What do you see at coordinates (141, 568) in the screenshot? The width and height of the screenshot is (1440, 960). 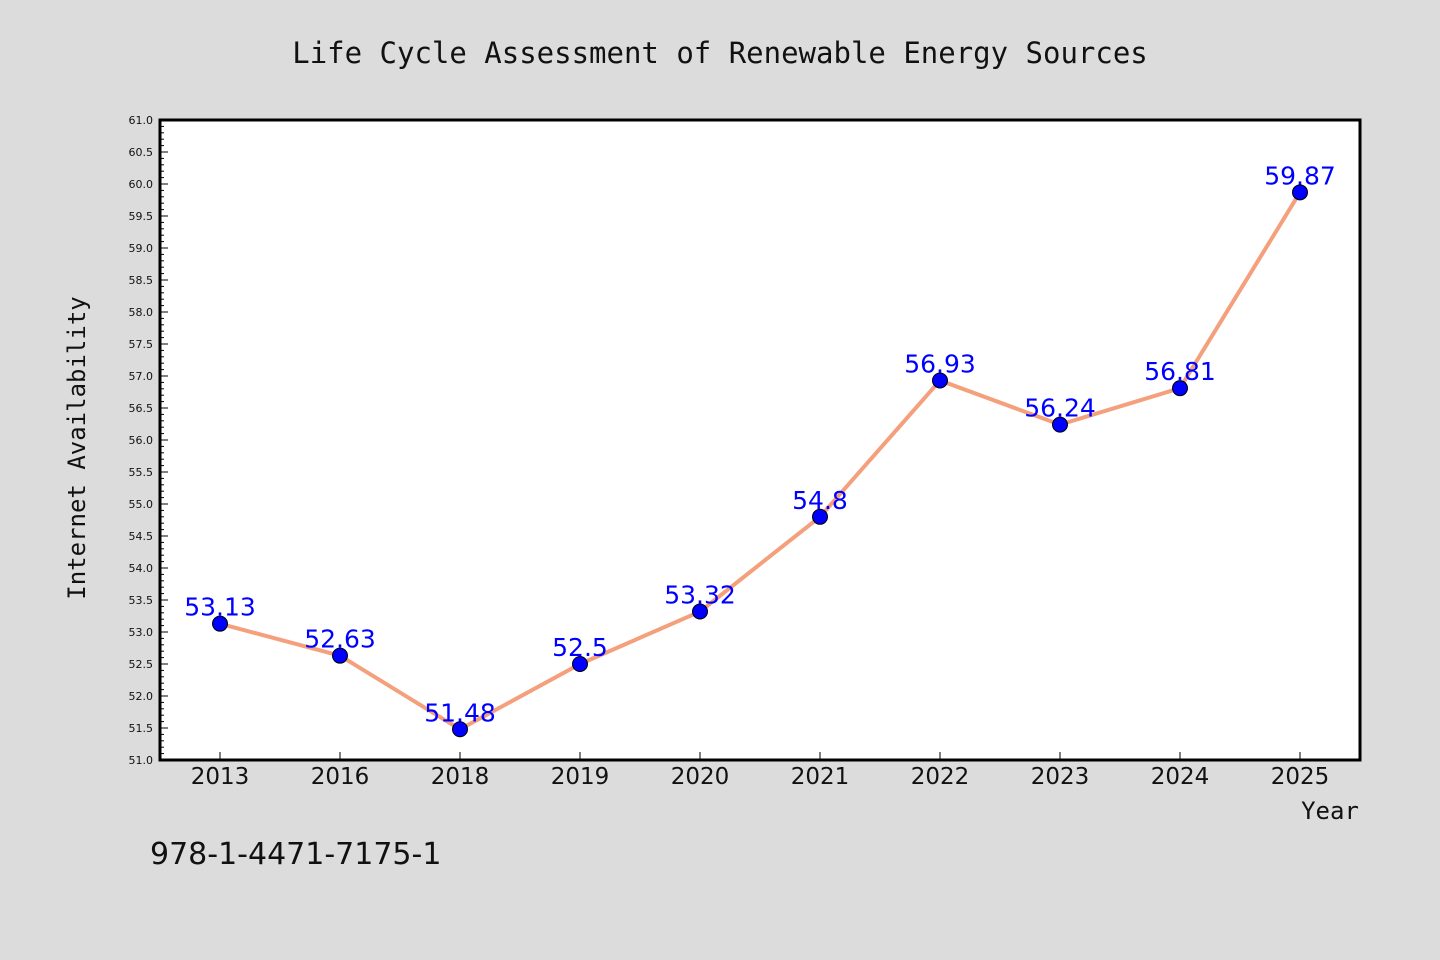 I see `y-tick-label: 54.0` at bounding box center [141, 568].